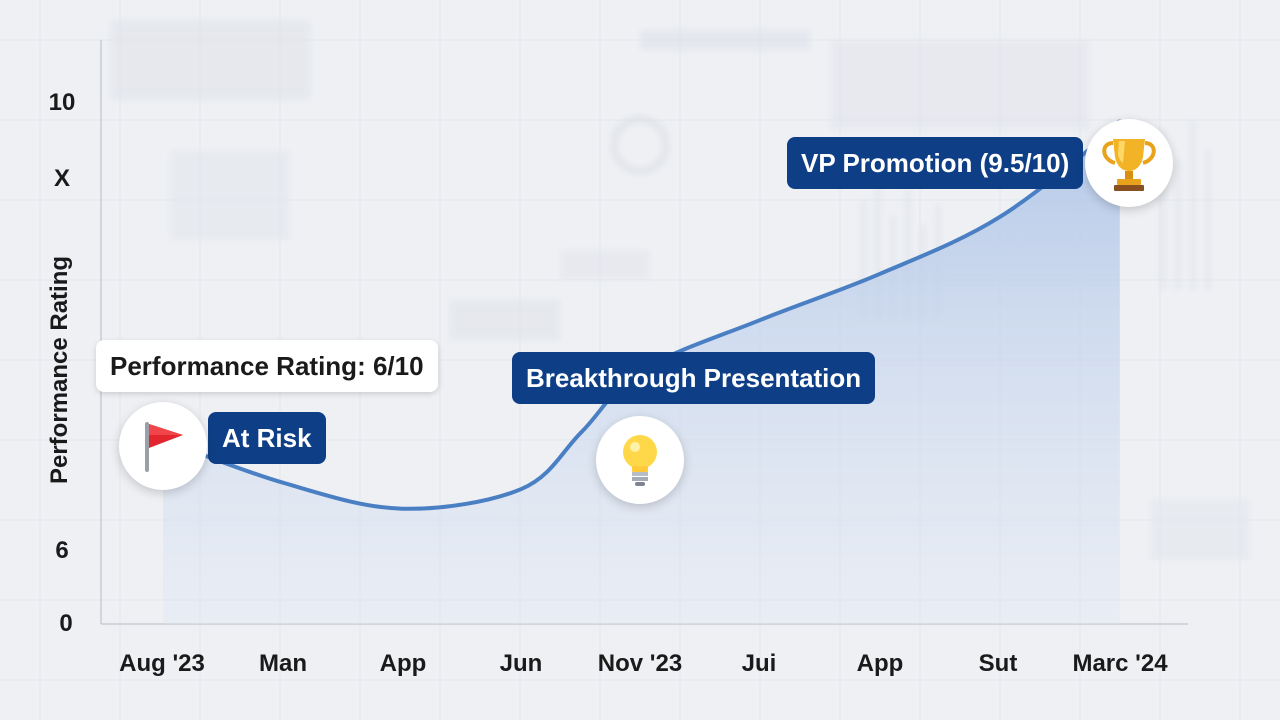 Image resolution: width=1280 pixels, height=720 pixels. What do you see at coordinates (267, 438) in the screenshot?
I see `annotation-at-risk: At Risk` at bounding box center [267, 438].